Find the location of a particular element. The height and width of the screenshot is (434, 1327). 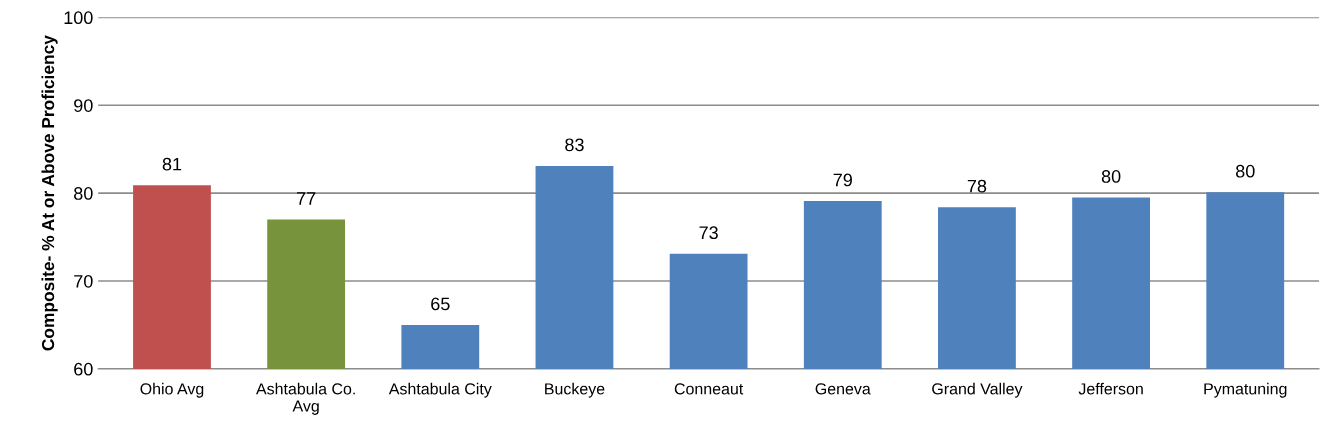

y-axis-title: Composite- % At or Above Proficiency is located at coordinates (49, 193).